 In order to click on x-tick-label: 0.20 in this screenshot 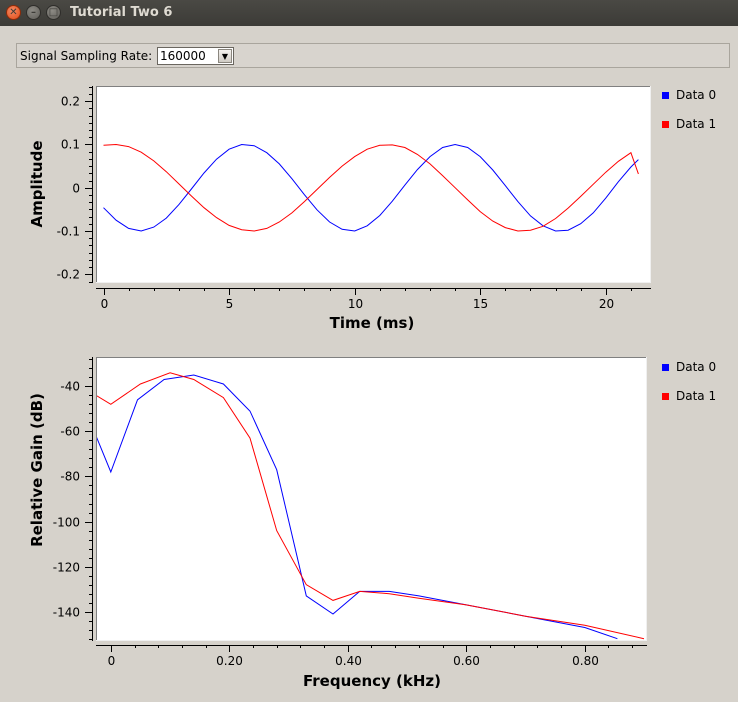, I will do `click(229, 661)`.